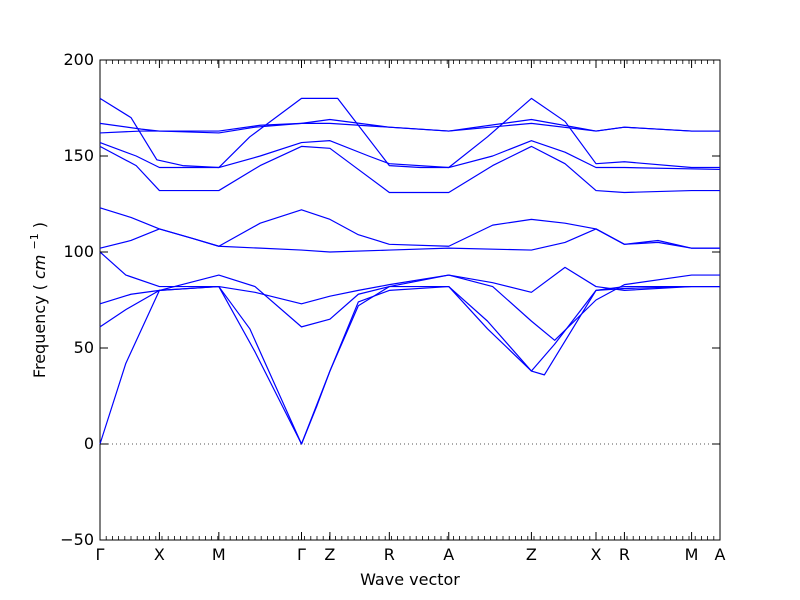  What do you see at coordinates (39, 267) in the screenshot?
I see `y-axis-label-unit: cm` at bounding box center [39, 267].